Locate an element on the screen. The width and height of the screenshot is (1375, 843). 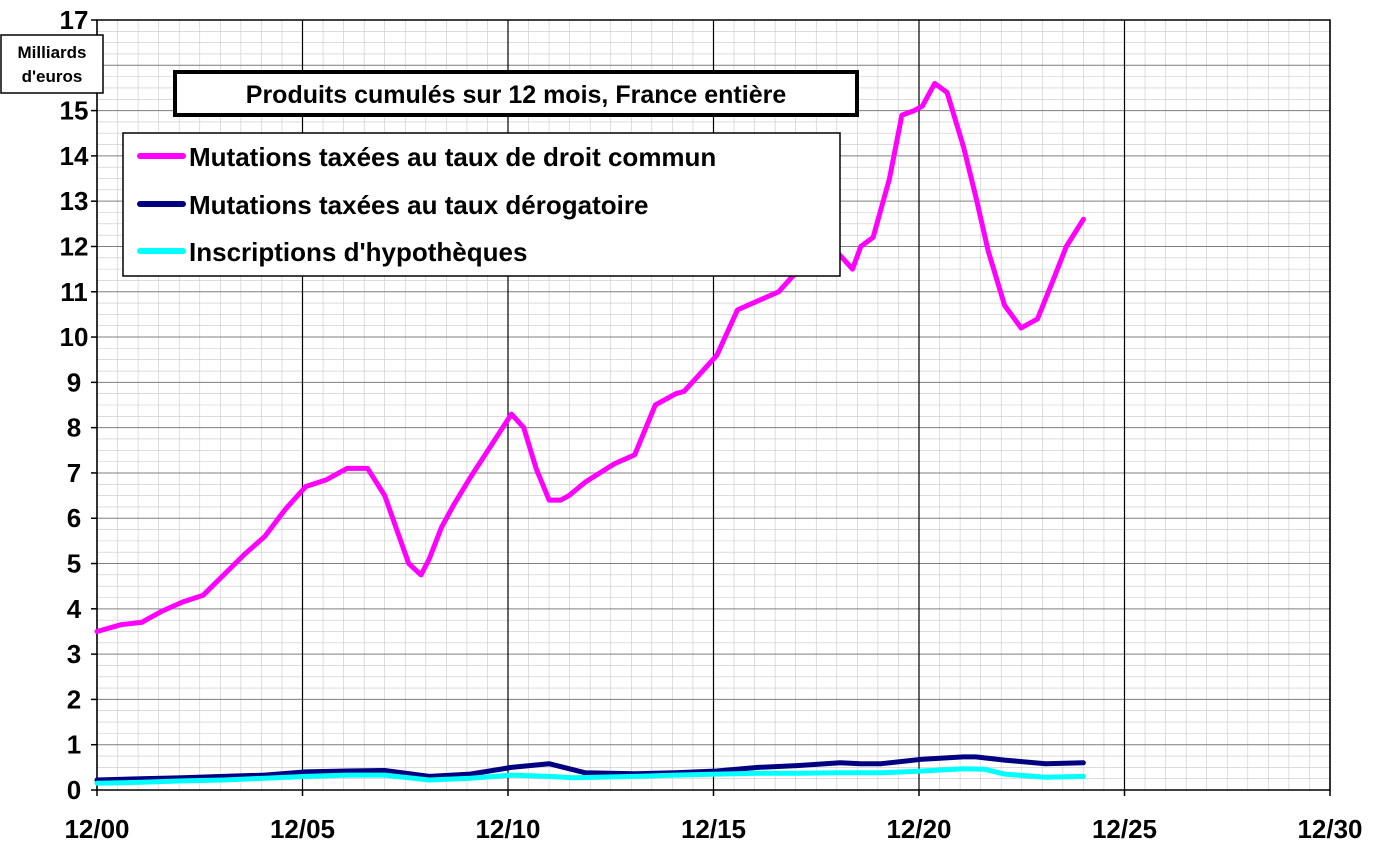
y-tick-label: 2 is located at coordinates (74, 699).